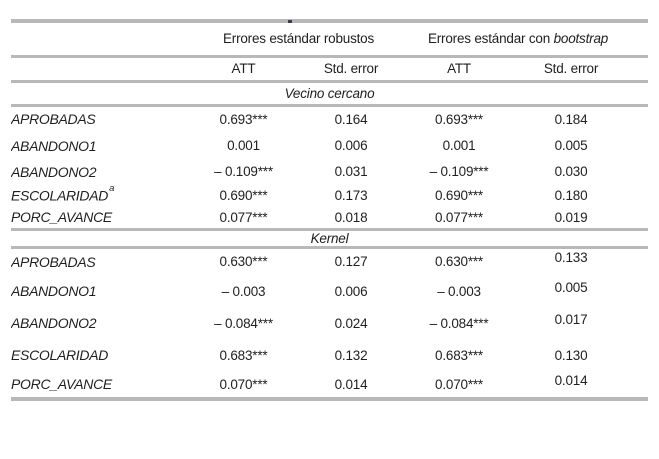 This screenshot has height=459, width=659. What do you see at coordinates (571, 171) in the screenshot?
I see `cell-se-bootstrap: 0.030` at bounding box center [571, 171].